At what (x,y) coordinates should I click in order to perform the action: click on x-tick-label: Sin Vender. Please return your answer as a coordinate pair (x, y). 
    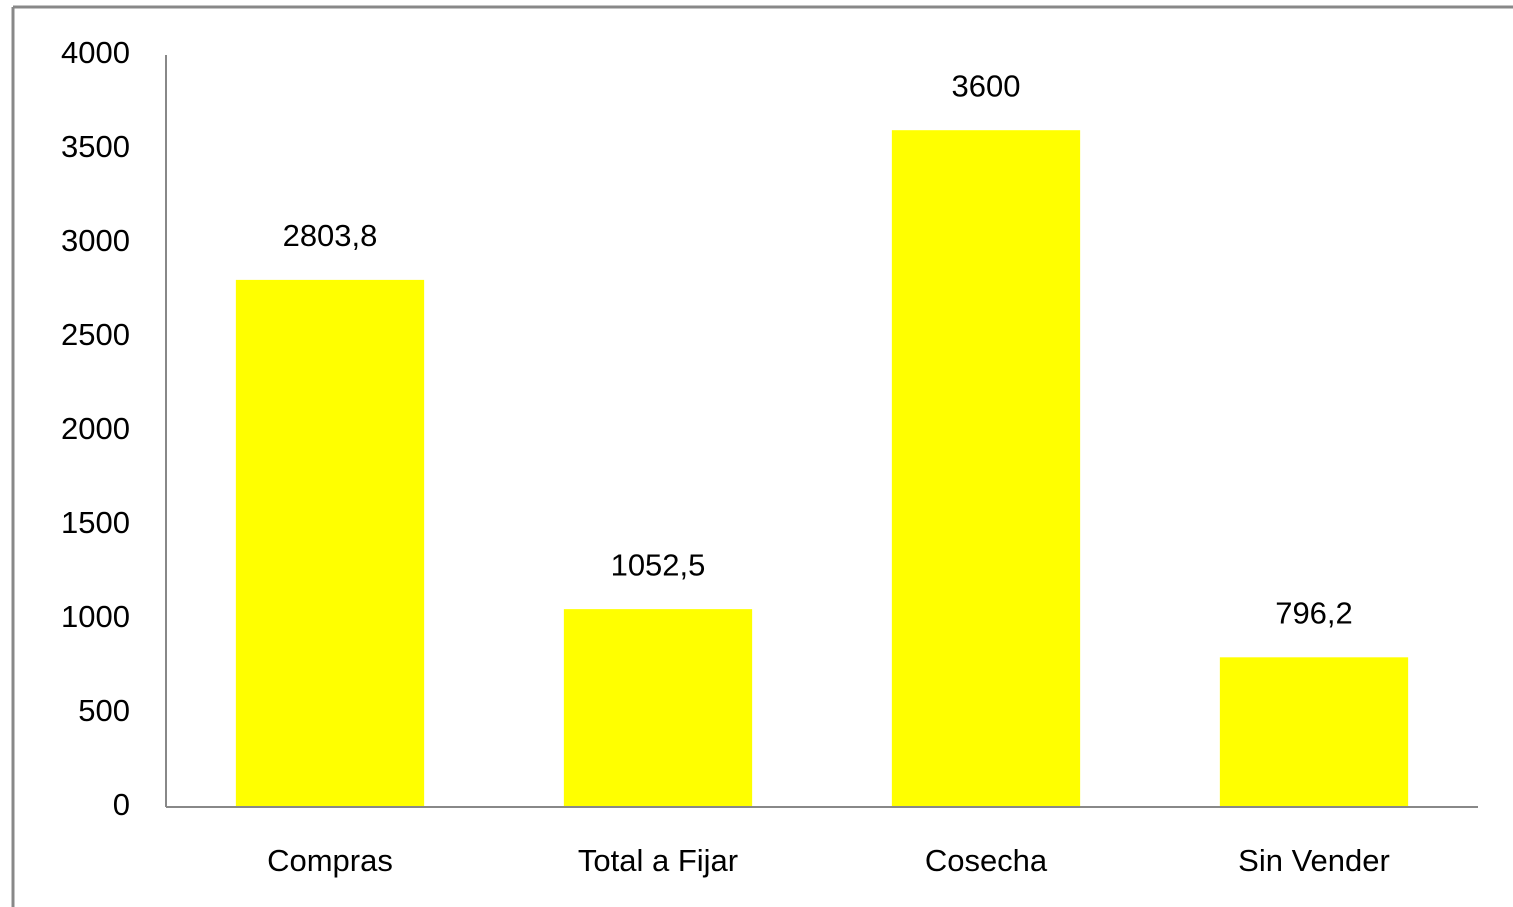
    Looking at the image, I should click on (1314, 860).